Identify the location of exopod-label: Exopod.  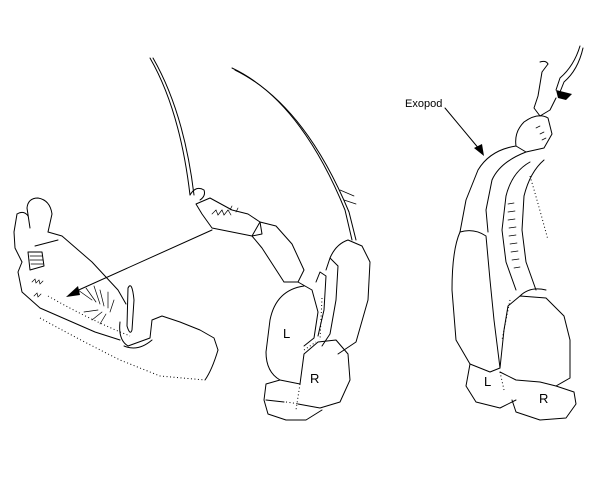
(423, 104).